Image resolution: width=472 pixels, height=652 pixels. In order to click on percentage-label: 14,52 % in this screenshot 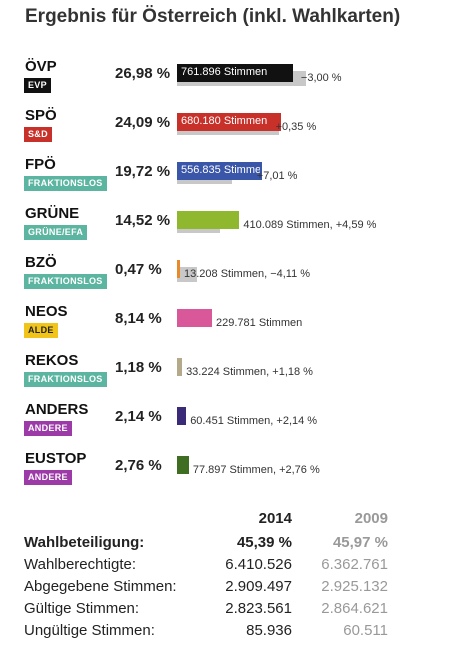, I will do `click(143, 220)`.